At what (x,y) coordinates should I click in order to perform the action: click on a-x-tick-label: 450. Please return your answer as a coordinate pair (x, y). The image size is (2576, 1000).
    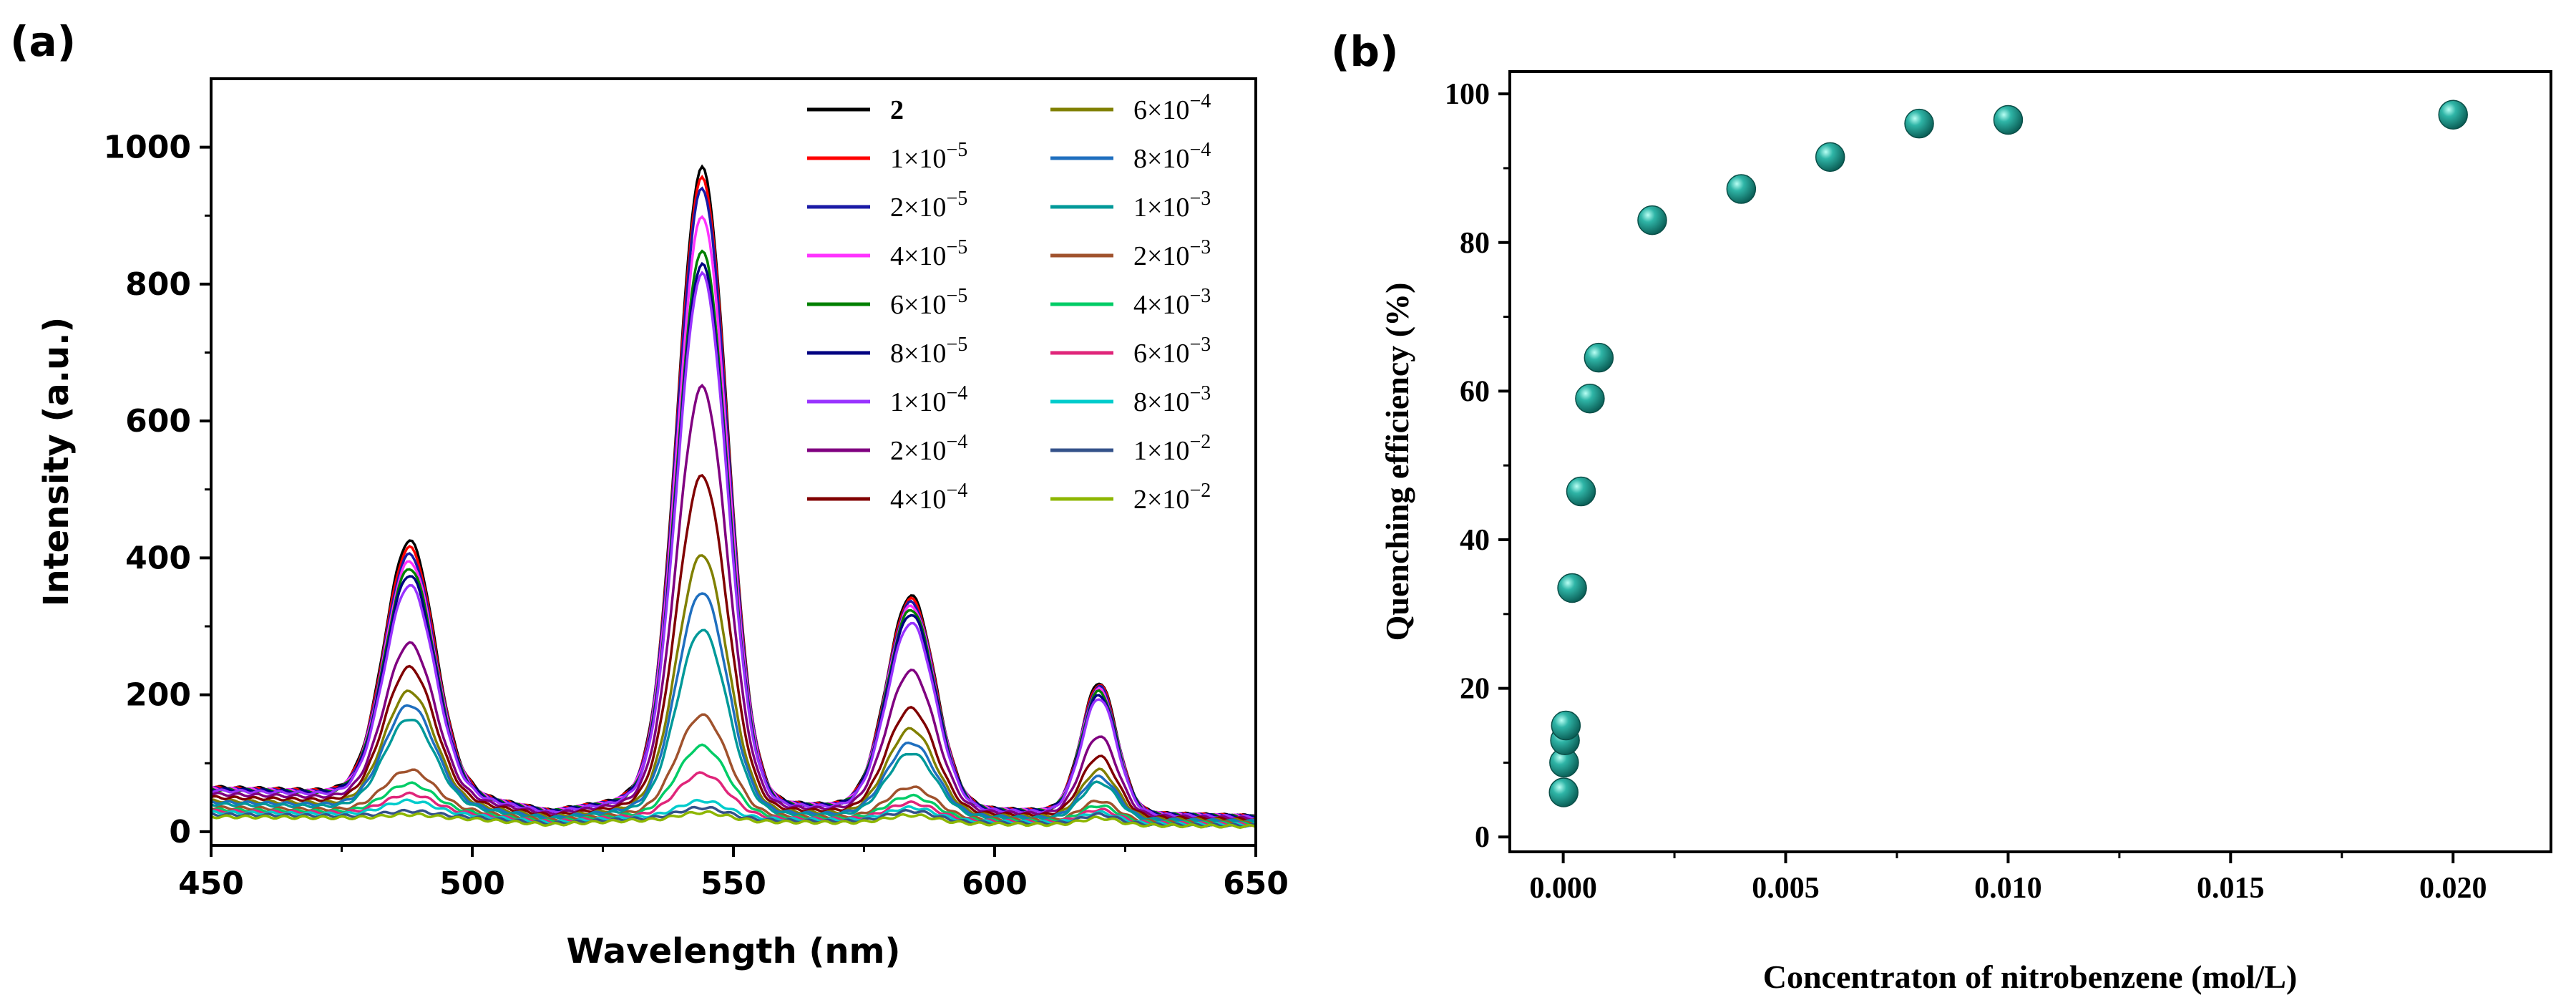
    Looking at the image, I should click on (211, 884).